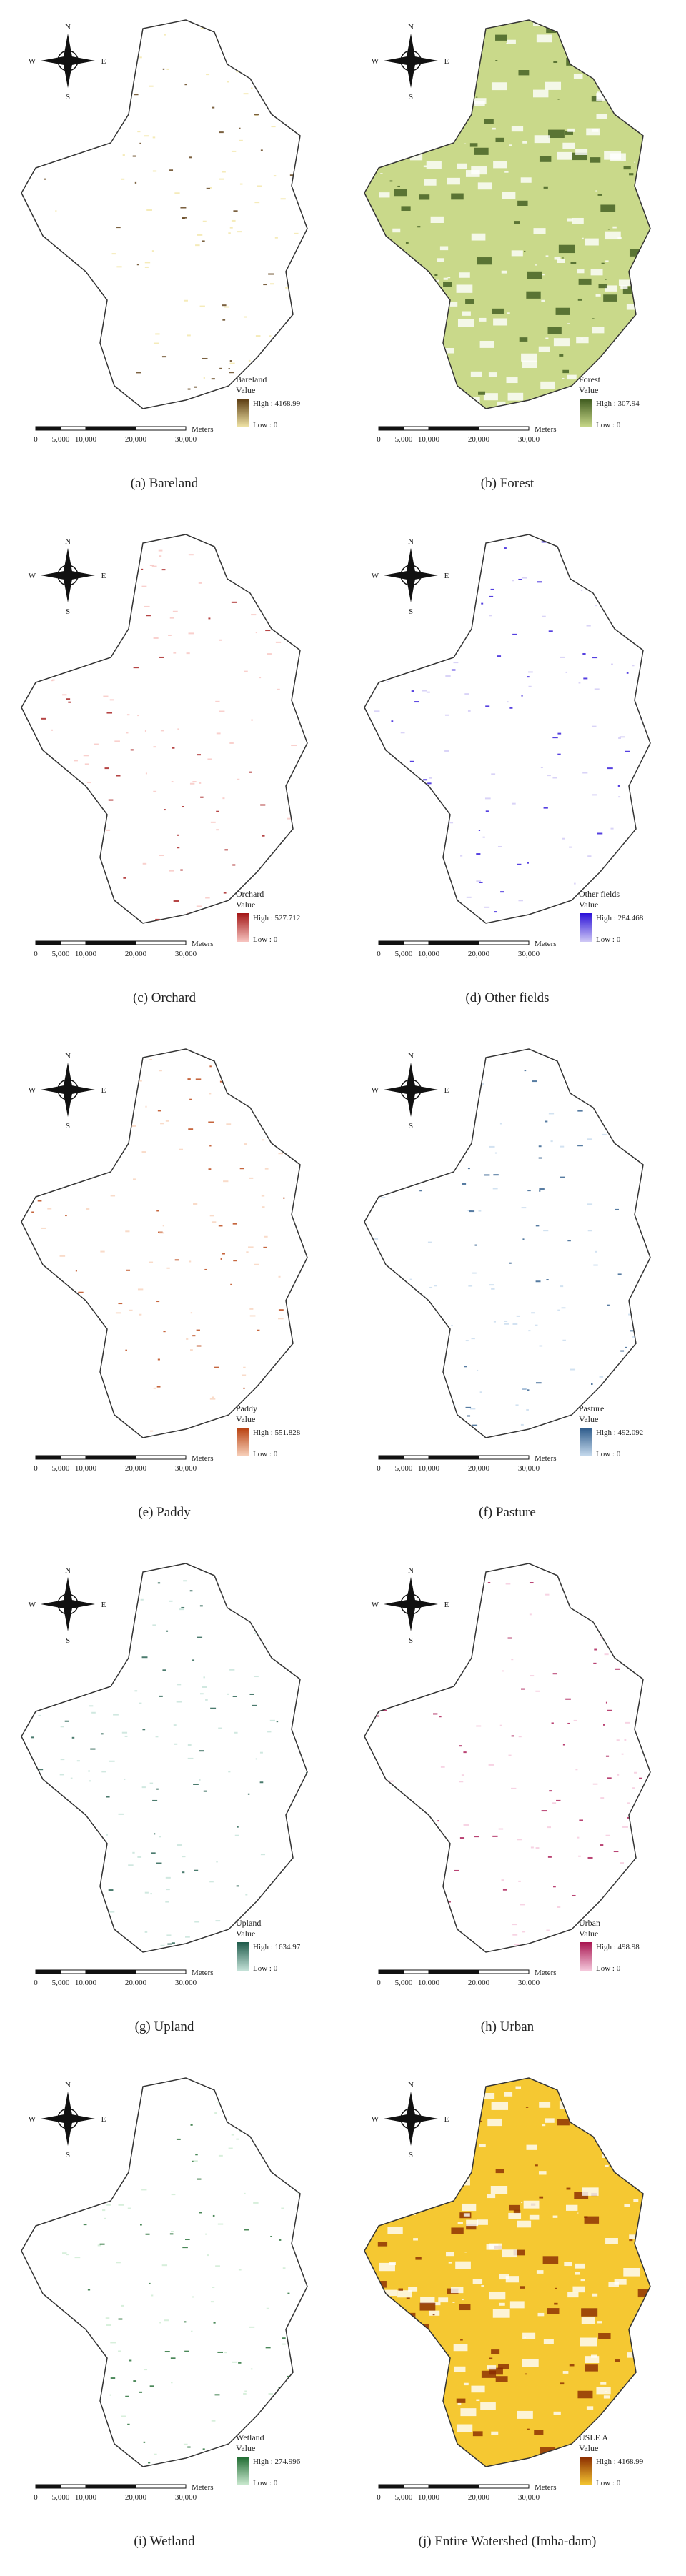  What do you see at coordinates (164, 728) in the screenshot?
I see `watershed` at bounding box center [164, 728].